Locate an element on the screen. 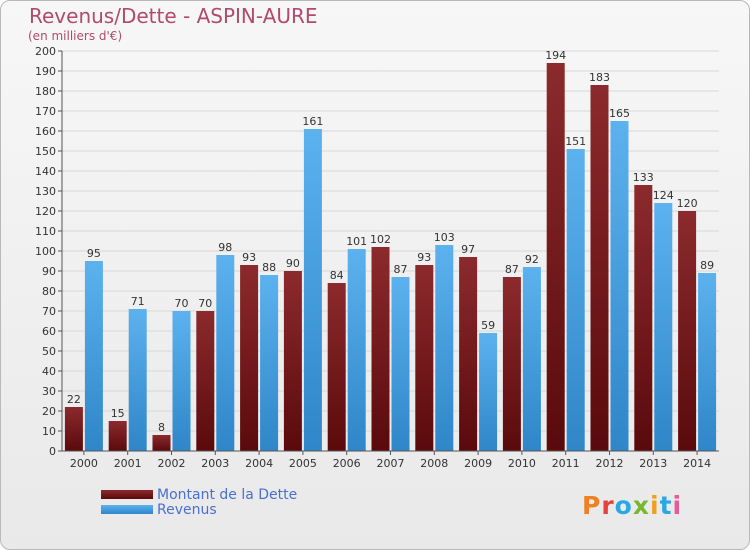  y-tick-label: 180 is located at coordinates (45, 91).